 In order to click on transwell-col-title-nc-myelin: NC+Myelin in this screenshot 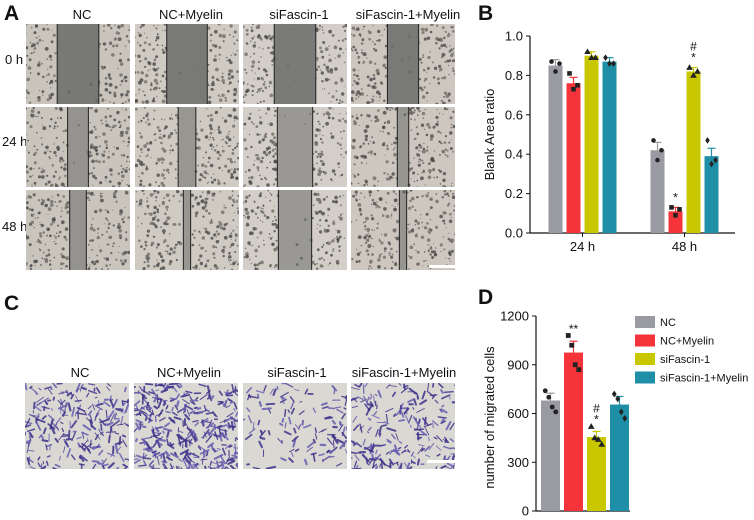, I will do `click(189, 372)`.